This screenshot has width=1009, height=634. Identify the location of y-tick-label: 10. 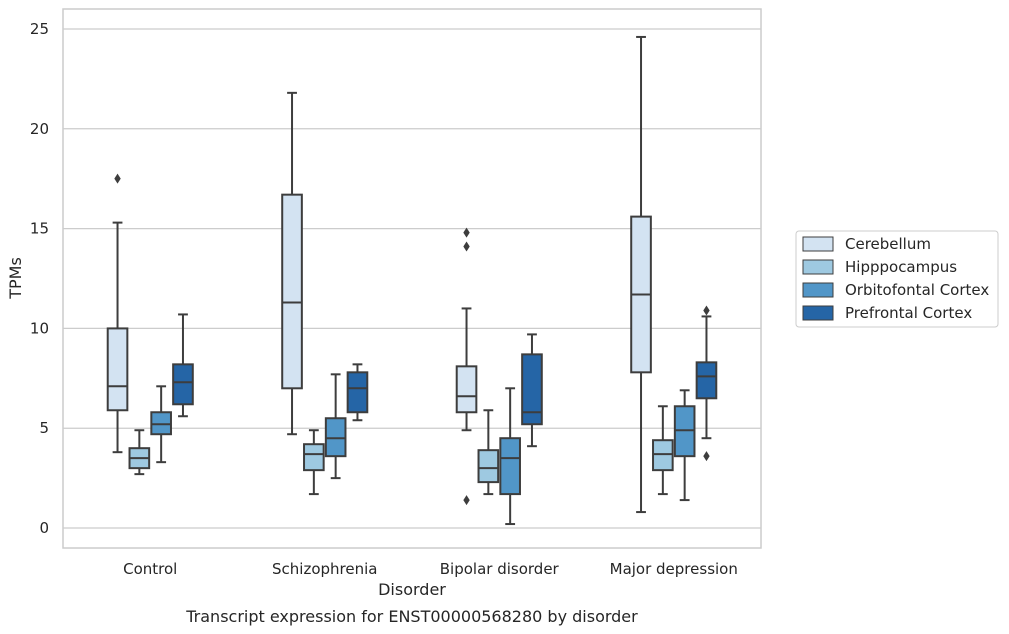
(39, 328).